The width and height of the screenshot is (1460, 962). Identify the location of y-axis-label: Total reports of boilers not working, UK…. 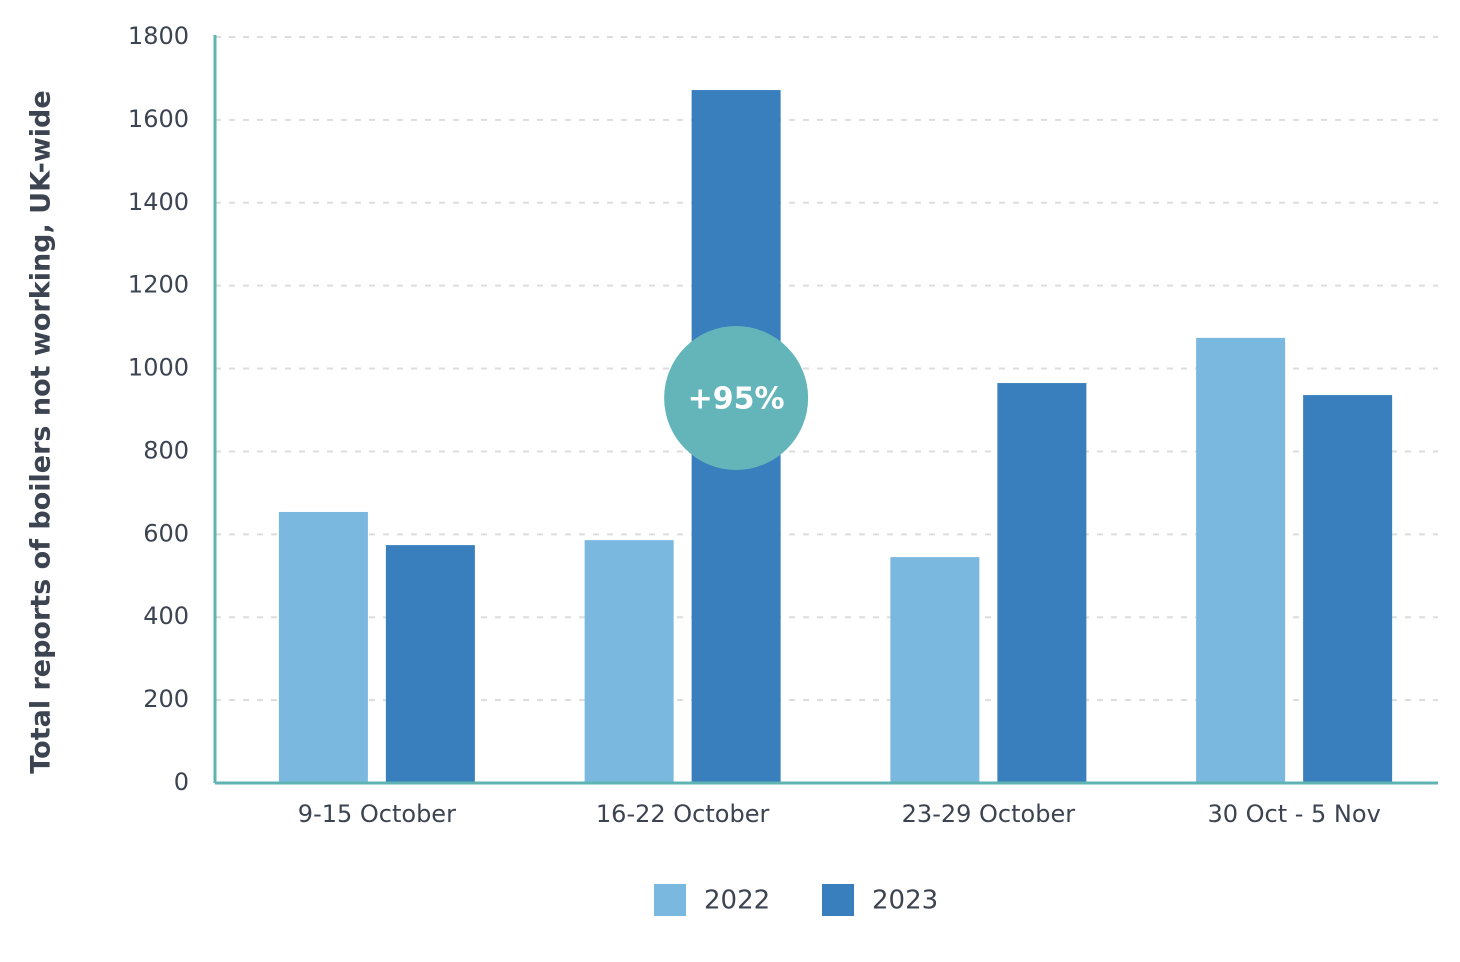
(41, 431).